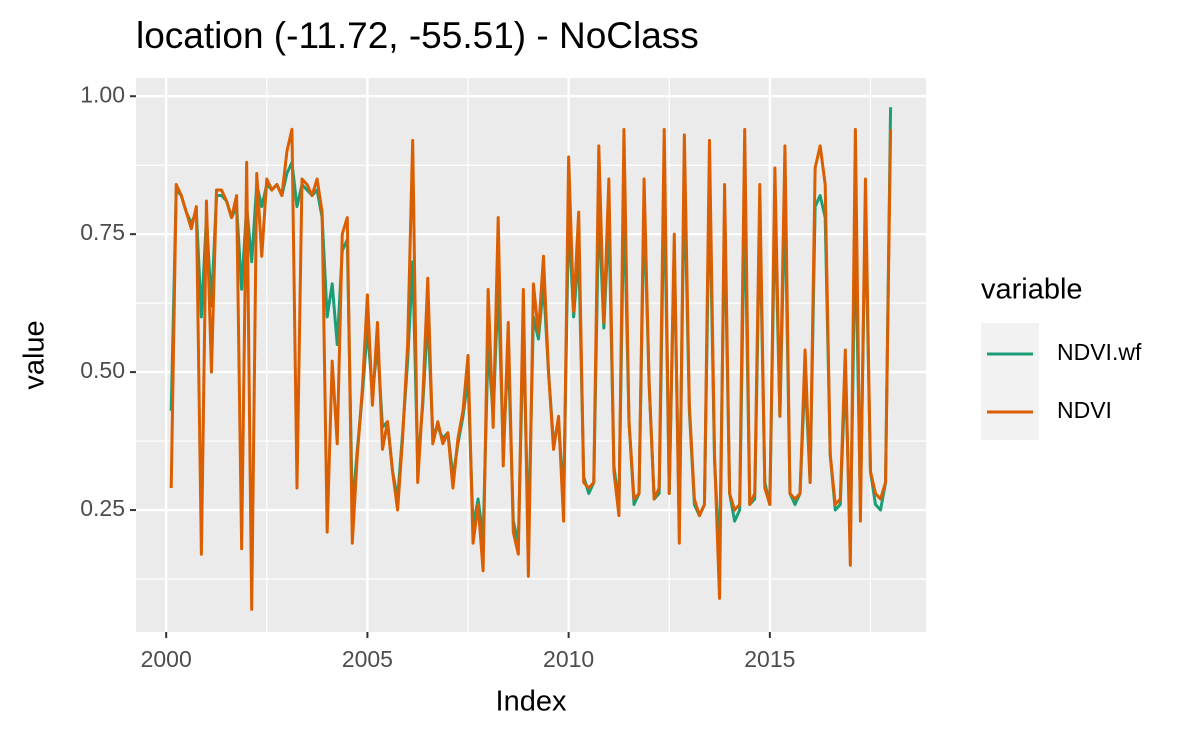  Describe the element at coordinates (367, 659) in the screenshot. I see `x-tick-label: 2005` at that location.